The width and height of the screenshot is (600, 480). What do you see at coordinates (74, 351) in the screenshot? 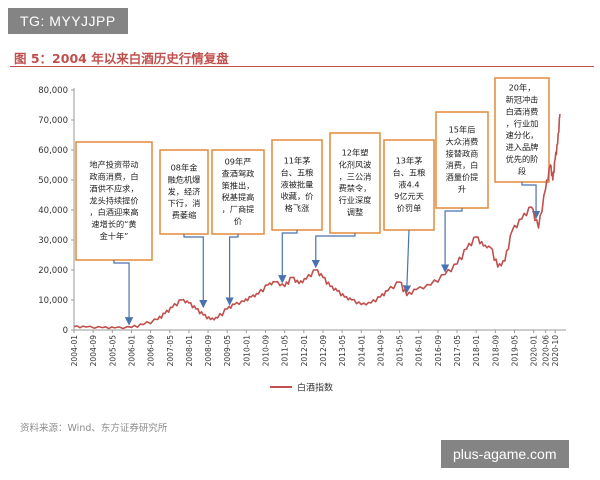
I see `x-tick-label: 2004-01` at bounding box center [74, 351].